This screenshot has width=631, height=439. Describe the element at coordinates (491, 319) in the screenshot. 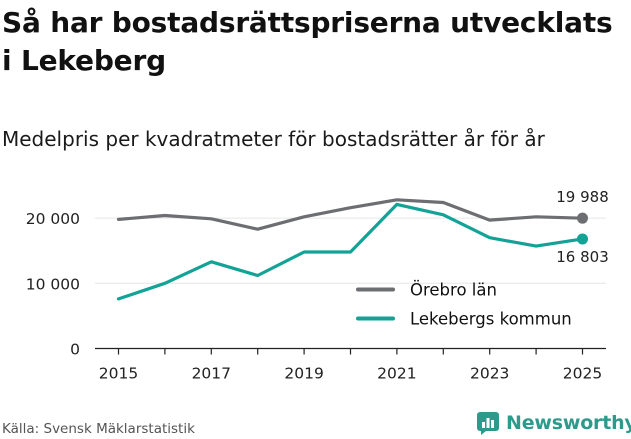

I see `legend-label: Lekebergs kommun` at that location.